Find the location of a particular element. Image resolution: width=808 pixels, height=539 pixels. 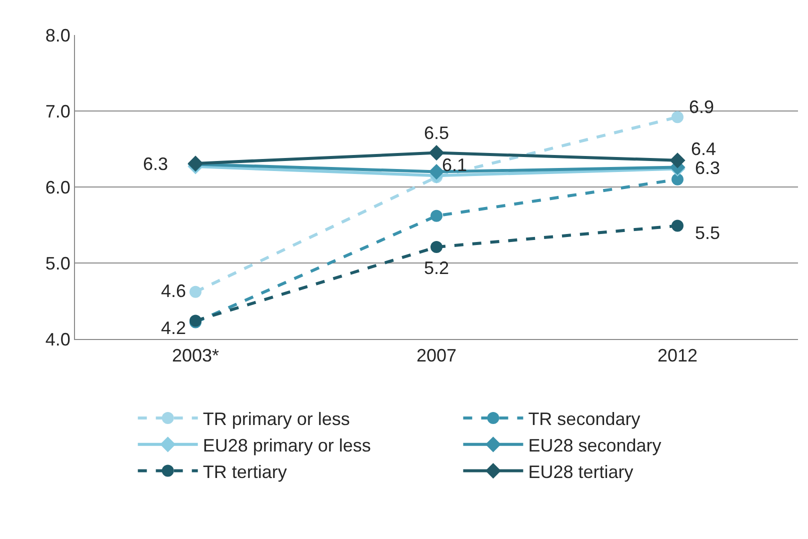

annotation: 6.9 is located at coordinates (701, 107).